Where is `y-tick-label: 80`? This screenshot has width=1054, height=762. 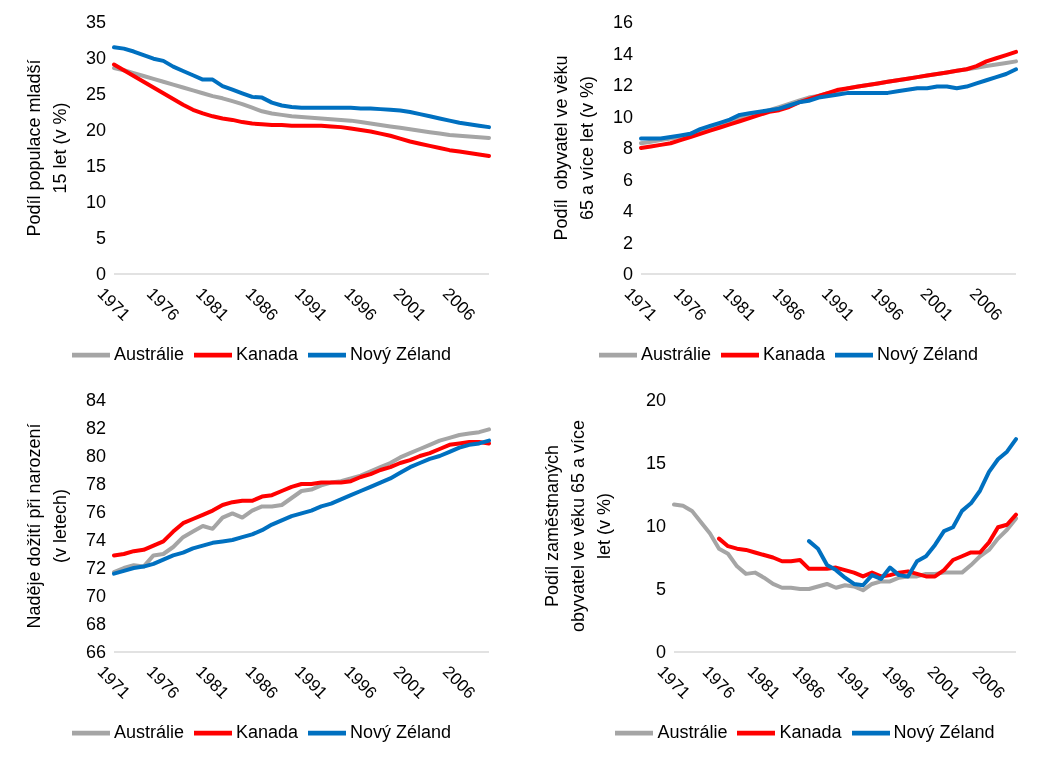
y-tick-label: 80 is located at coordinates (95, 456).